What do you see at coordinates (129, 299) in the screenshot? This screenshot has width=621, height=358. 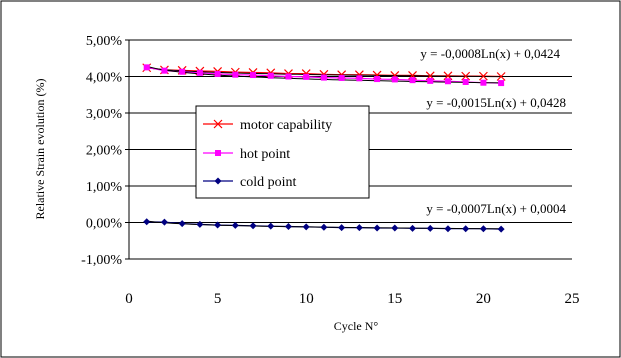 I see `x-tick-label: 0` at bounding box center [129, 299].